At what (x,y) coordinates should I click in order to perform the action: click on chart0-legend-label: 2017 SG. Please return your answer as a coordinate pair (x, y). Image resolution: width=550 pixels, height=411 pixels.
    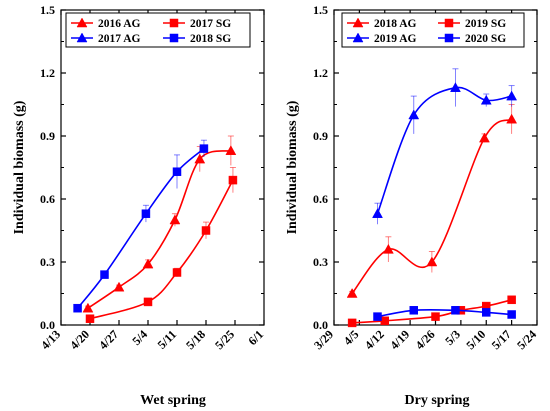
    Looking at the image, I should click on (210, 24).